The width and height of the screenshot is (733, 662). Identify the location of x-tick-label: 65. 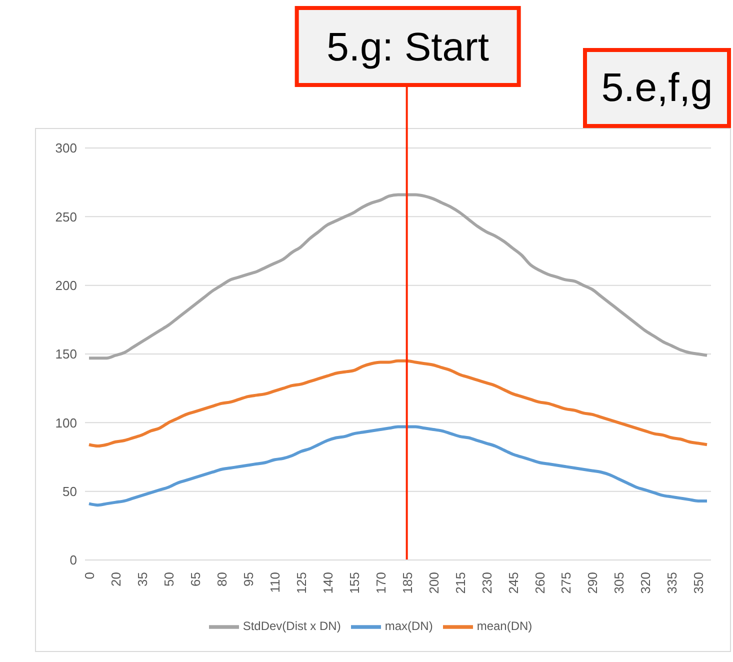
(195, 579).